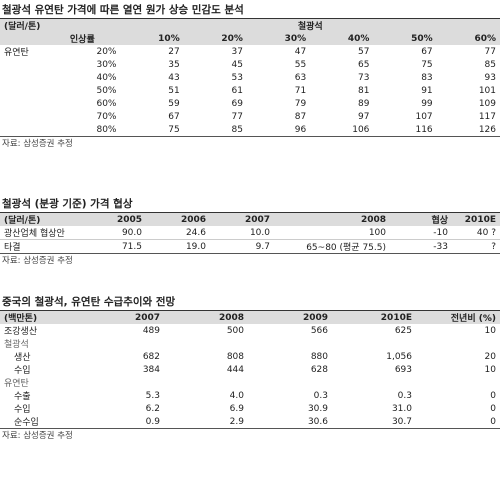 Image resolution: width=500 pixels, height=485 pixels. Describe the element at coordinates (174, 64) in the screenshot. I see `cell: 35` at that location.